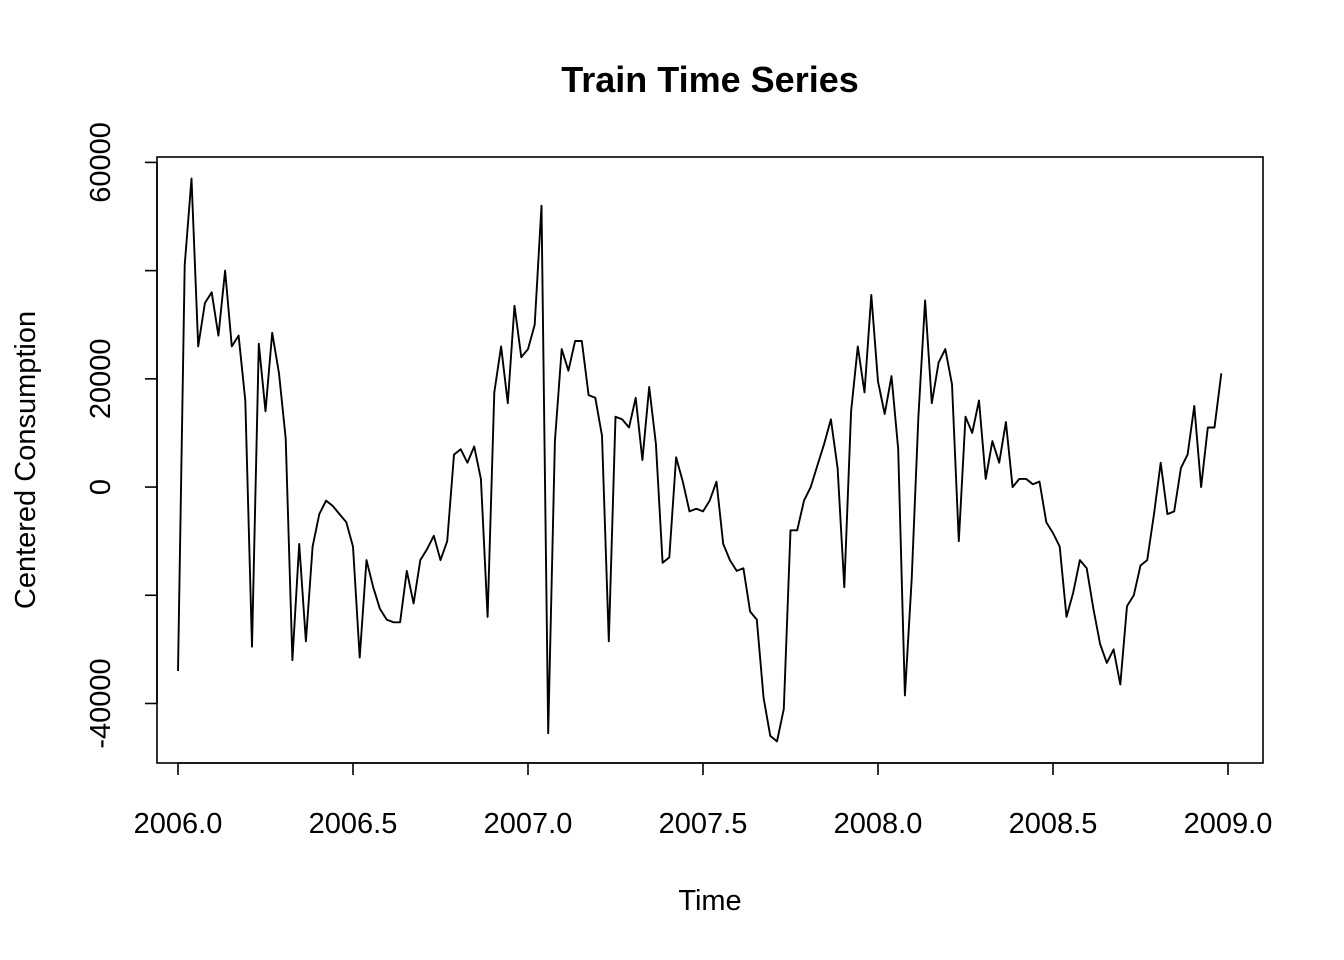 Image resolution: width=1344 pixels, height=960 pixels. What do you see at coordinates (353, 824) in the screenshot?
I see `x-tick-label: 2006.5` at bounding box center [353, 824].